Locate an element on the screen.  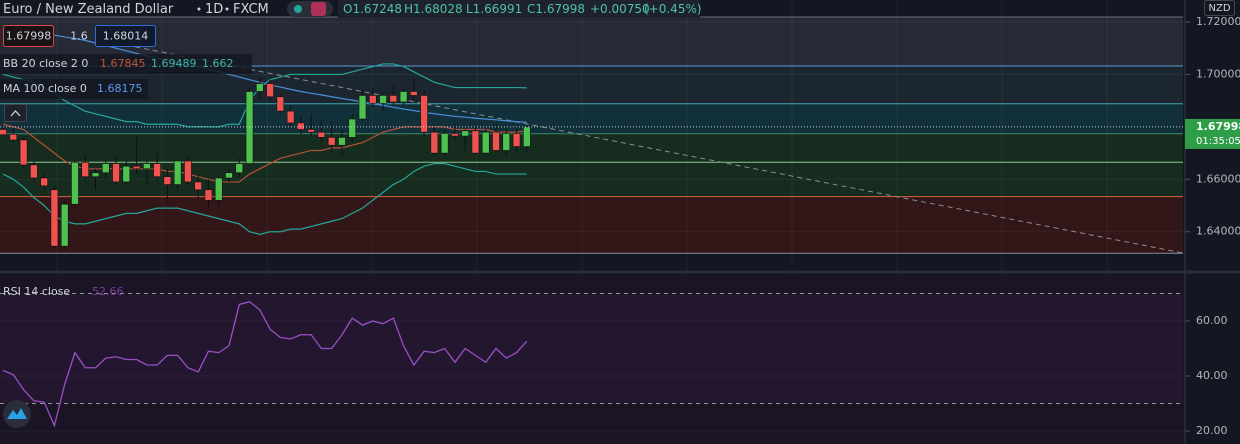
change-value: +0.00750 is located at coordinates (620, 9).